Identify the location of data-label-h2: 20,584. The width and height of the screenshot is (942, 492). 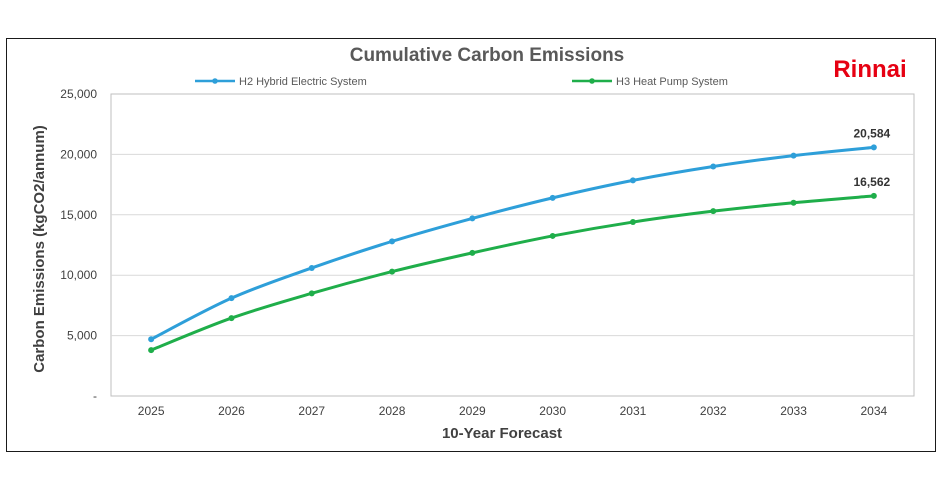
(871, 133).